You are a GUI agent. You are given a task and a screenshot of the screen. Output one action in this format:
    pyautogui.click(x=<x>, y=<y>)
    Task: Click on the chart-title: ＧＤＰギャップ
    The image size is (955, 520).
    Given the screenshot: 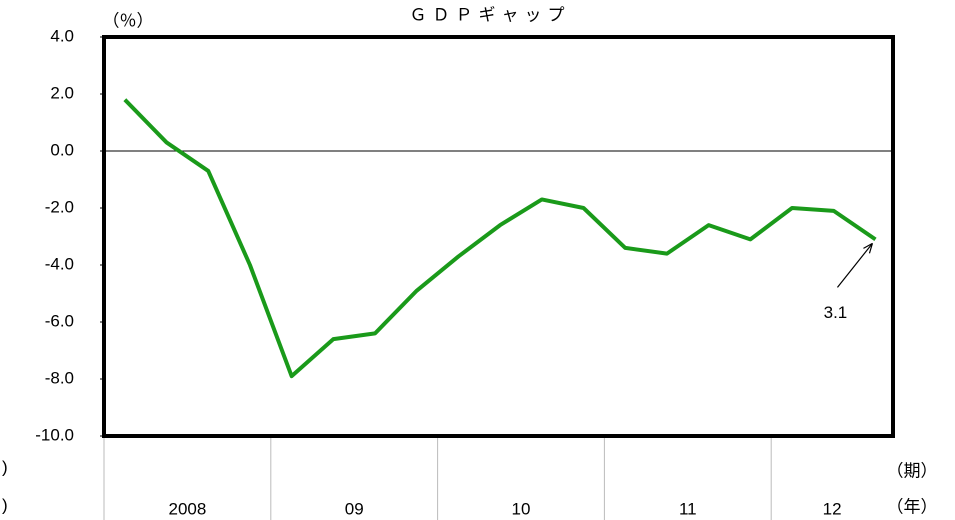 What is the action you would take?
    pyautogui.click(x=490, y=14)
    